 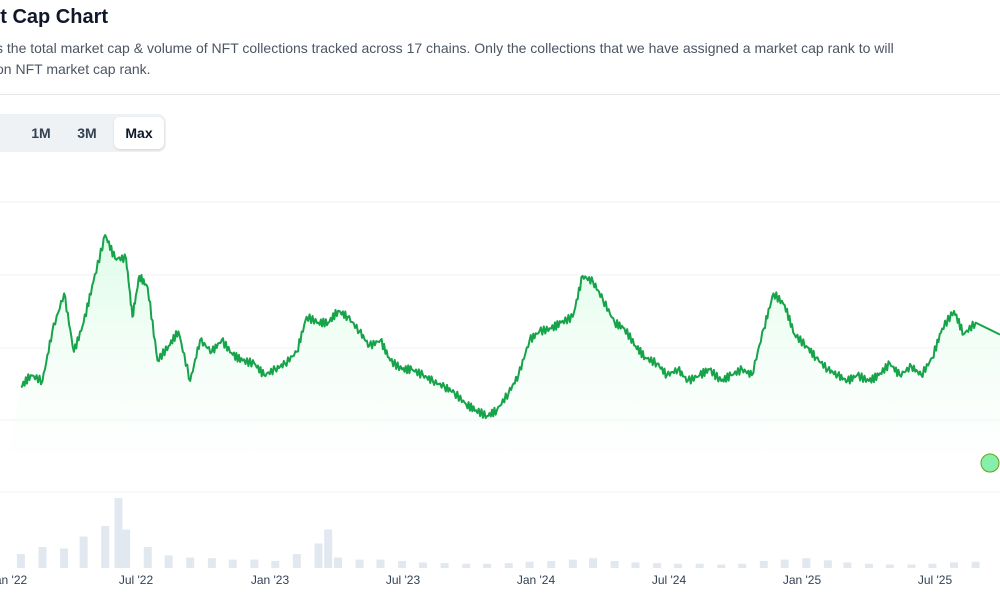 What do you see at coordinates (500, 94) in the screenshot?
I see `header-divider` at bounding box center [500, 94].